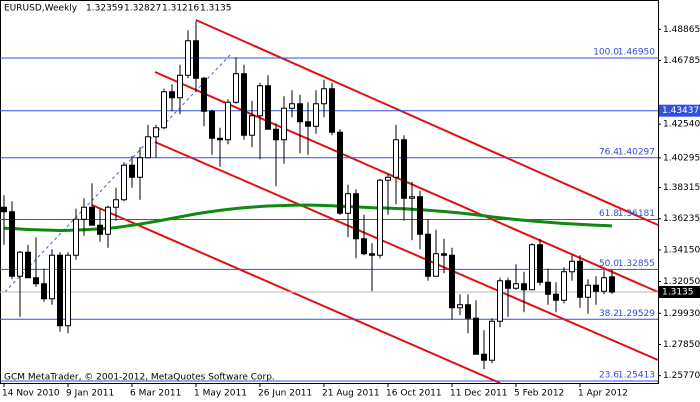 The image size is (700, 402). What do you see at coordinates (609, 214) in the screenshot?
I see `fib-level: 61.8` at bounding box center [609, 214].